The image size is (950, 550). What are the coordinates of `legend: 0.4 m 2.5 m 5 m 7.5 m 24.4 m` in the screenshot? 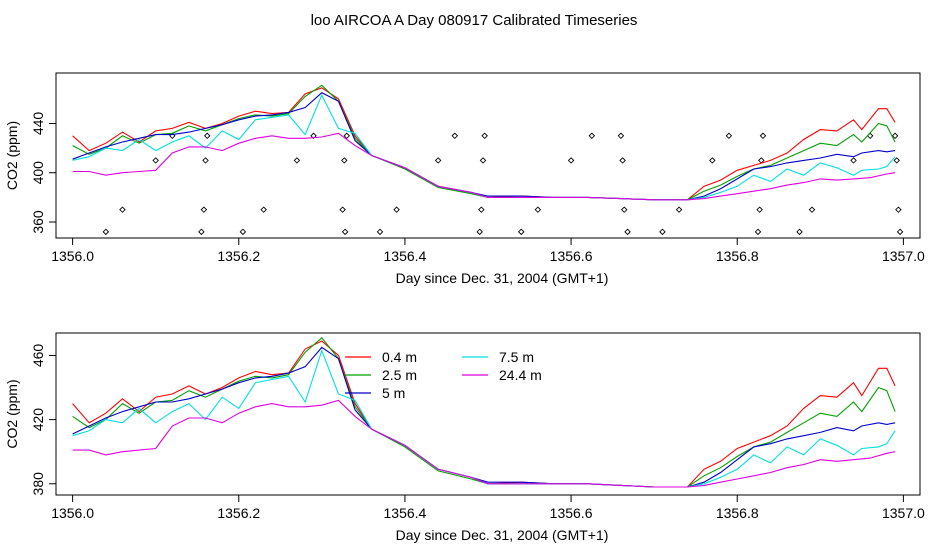 It's located at (443, 375).